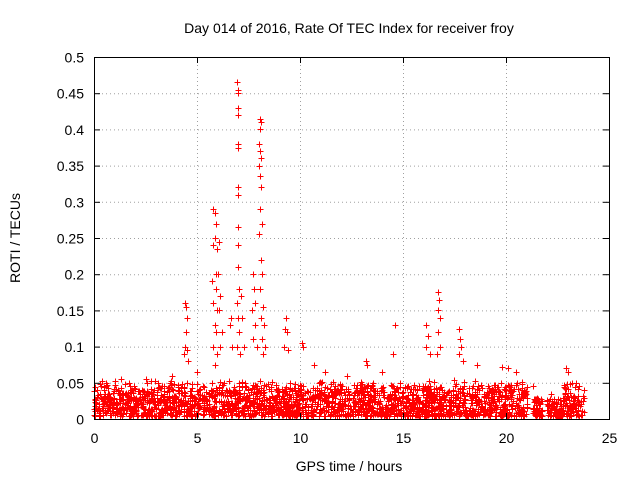 The height and width of the screenshot is (480, 640). I want to click on y-tick-label: 0.15, so click(70, 311).